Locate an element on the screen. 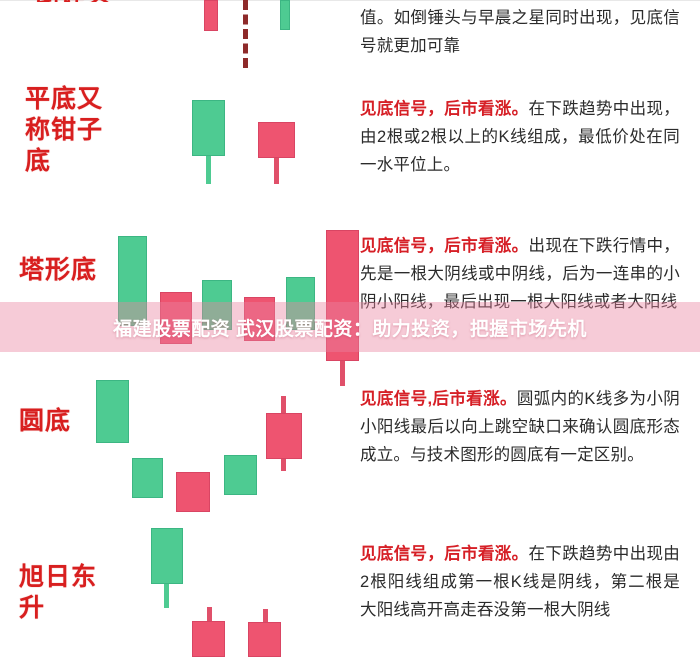 The height and width of the screenshot is (657, 700). description-body: 在下跌趋势中出现，由2根或2根以上的K线组成，最低价处在同一水平位上。 is located at coordinates (520, 137).